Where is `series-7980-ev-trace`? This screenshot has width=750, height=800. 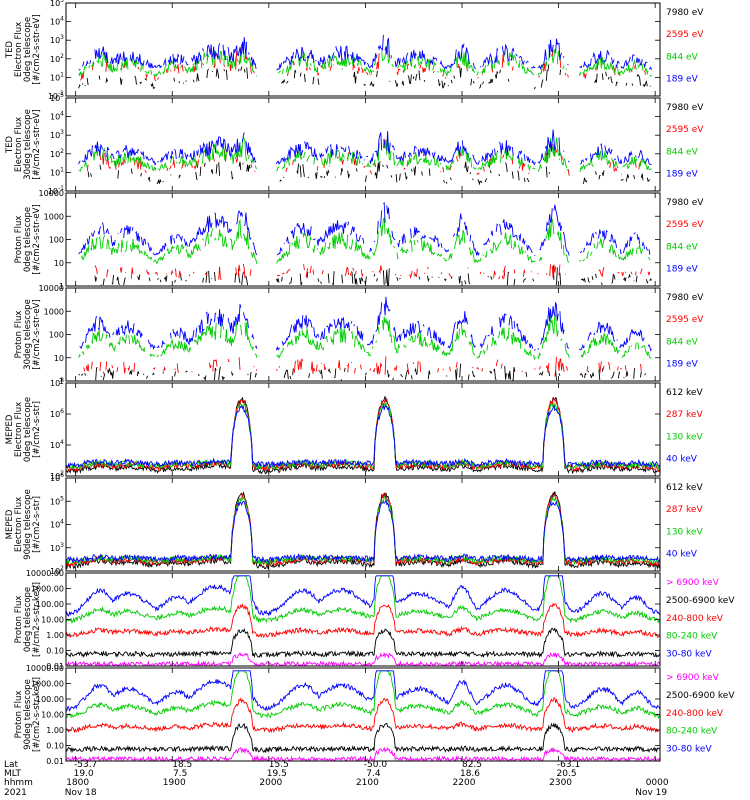 series-7980-ev-trace is located at coordinates (373, 275).